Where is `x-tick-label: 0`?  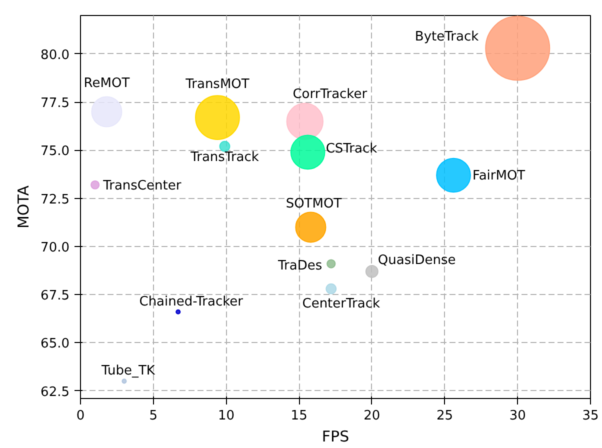 x-tick-label: 0 is located at coordinates (80, 416).